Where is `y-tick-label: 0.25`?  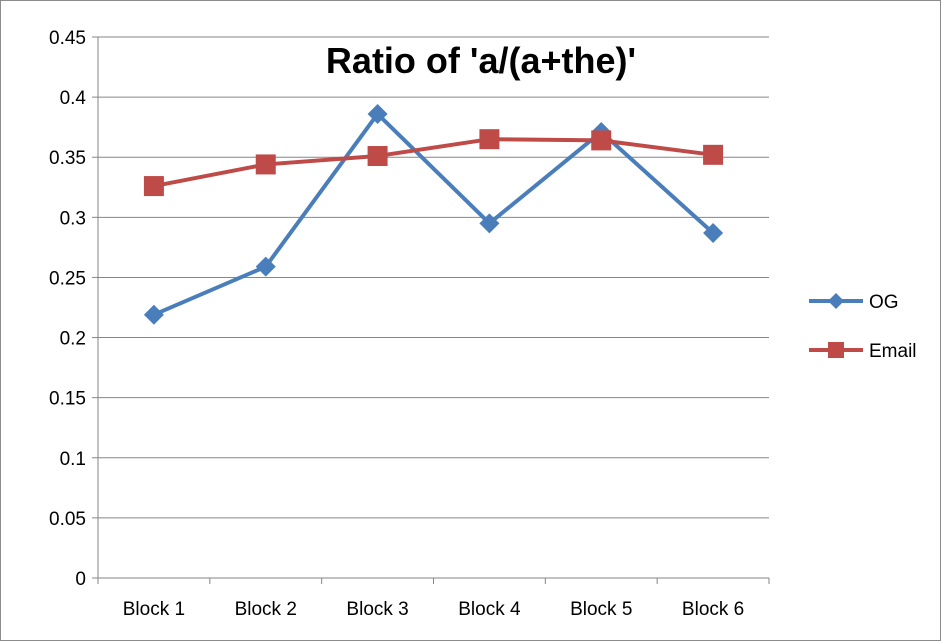 y-tick-label: 0.25 is located at coordinates (67, 278).